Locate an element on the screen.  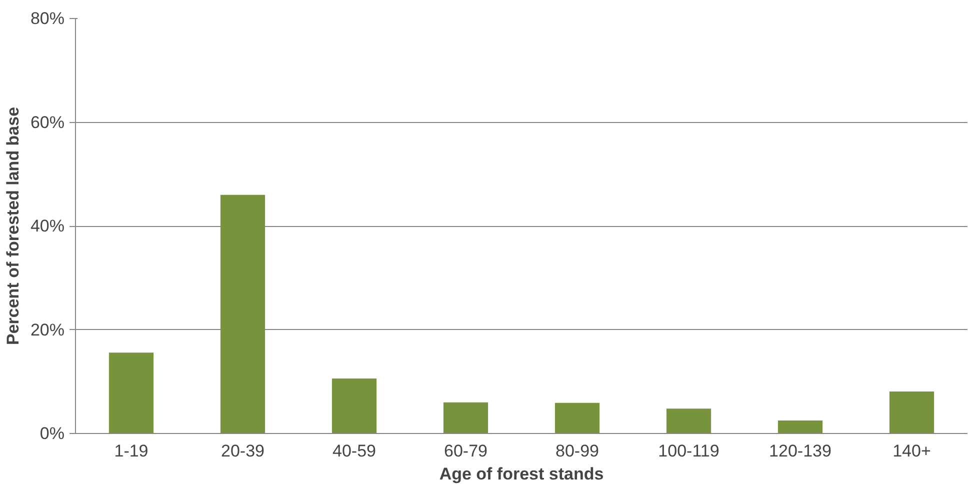
y-tick-label: 0% is located at coordinates (52, 433).